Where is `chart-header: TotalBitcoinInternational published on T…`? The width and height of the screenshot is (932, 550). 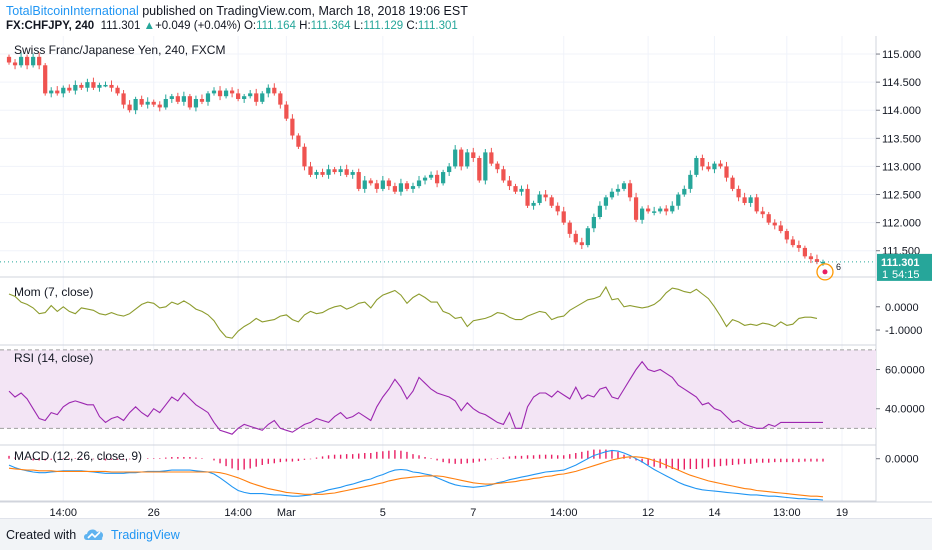 chart-header: TotalBitcoinInternational published on T… is located at coordinates (466, 18).